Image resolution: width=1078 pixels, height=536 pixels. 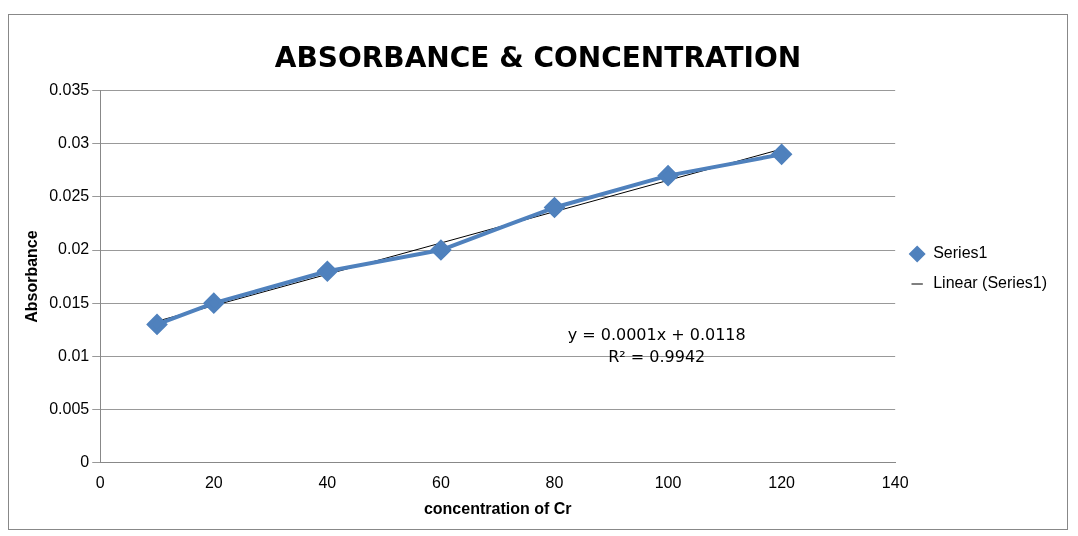 I want to click on x-tick-label: 60, so click(x=441, y=482).